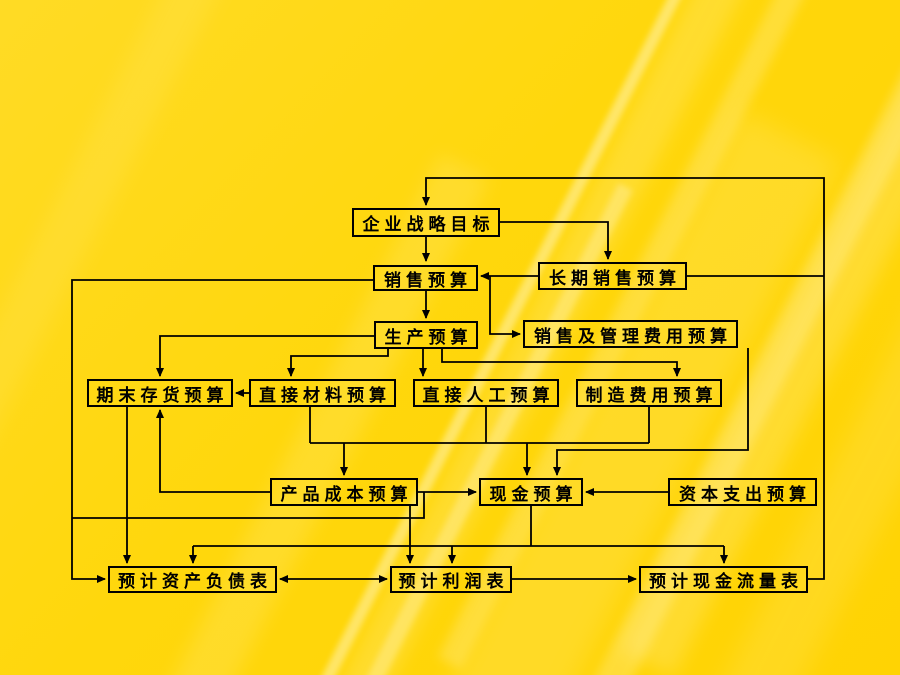 The height and width of the screenshot is (675, 900). I want to click on node-cash-budget: 现金预算, so click(531, 492).